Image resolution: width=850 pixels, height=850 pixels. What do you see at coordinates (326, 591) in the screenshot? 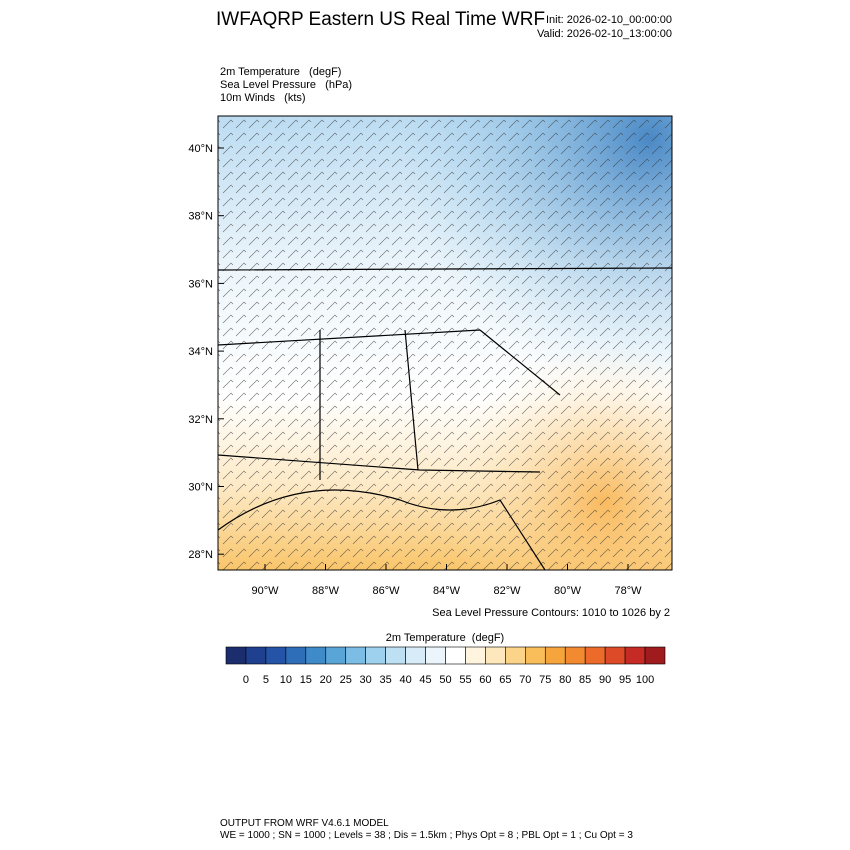
I see `lon-label: 88°W` at bounding box center [326, 591].